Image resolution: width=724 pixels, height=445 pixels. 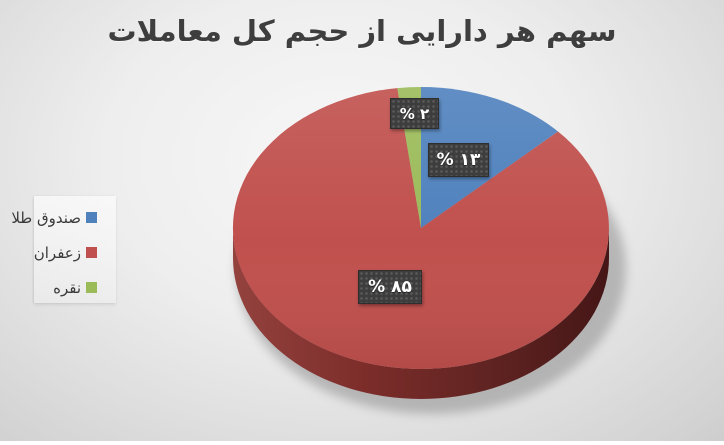 What do you see at coordinates (91, 252) in the screenshot?
I see `legend-swatch-saffron` at bounding box center [91, 252].